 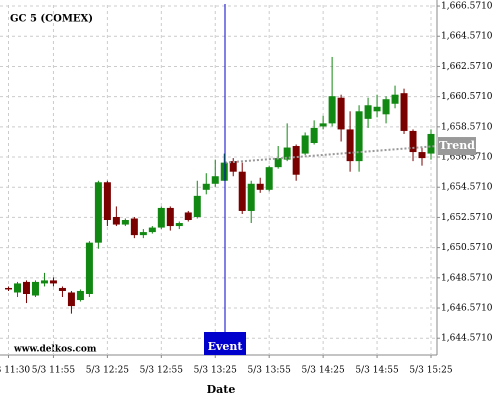 I want to click on x-tick-label: 5/3 12:25, so click(x=108, y=371).